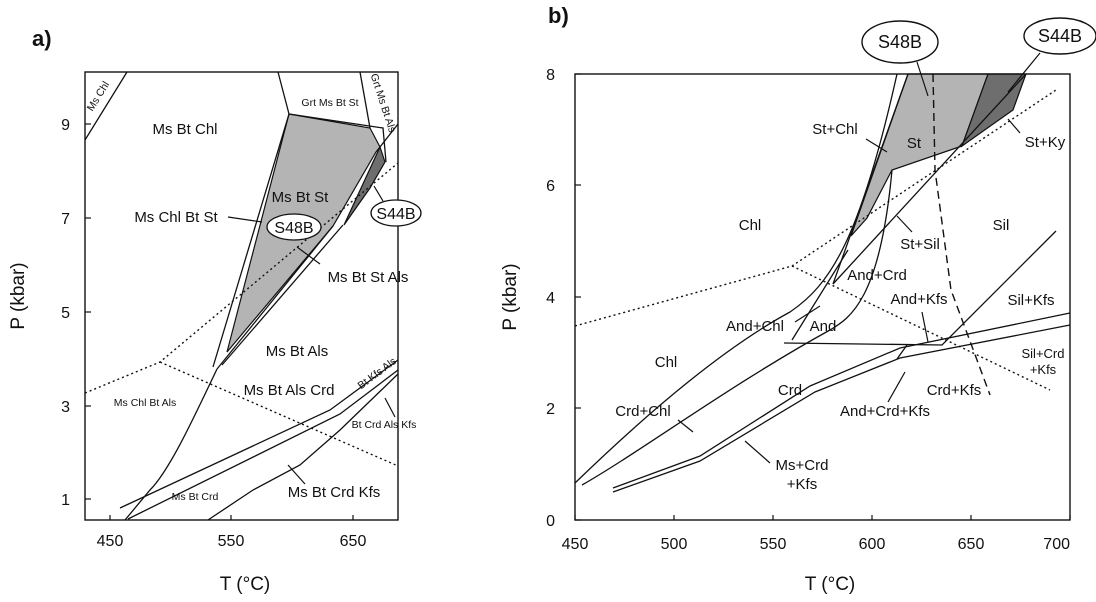  I want to click on panel-b-y-tick-0: 0, so click(550, 521).